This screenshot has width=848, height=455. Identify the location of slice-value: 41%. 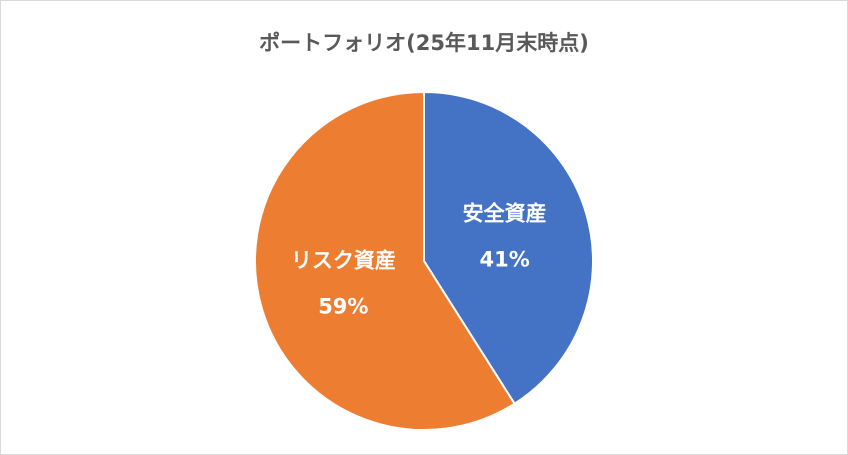
(505, 260).